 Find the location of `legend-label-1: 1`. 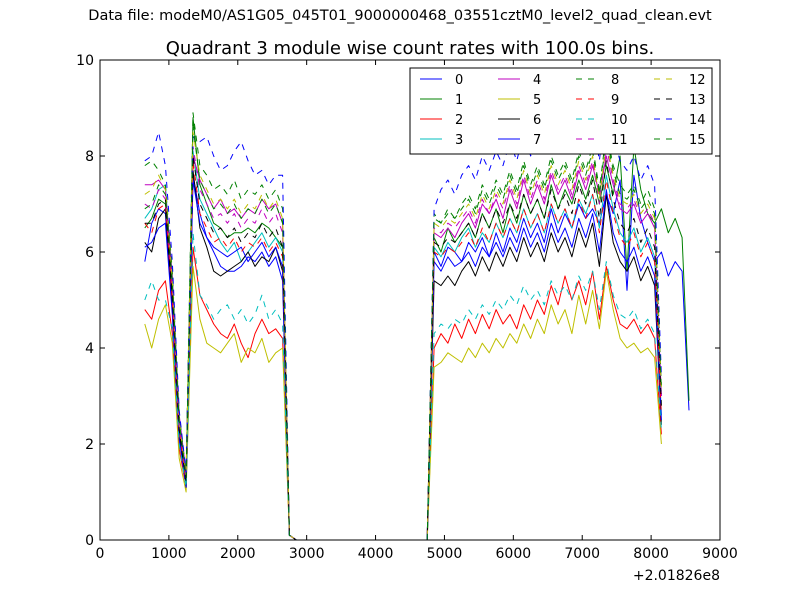

legend-label-1: 1 is located at coordinates (459, 100).